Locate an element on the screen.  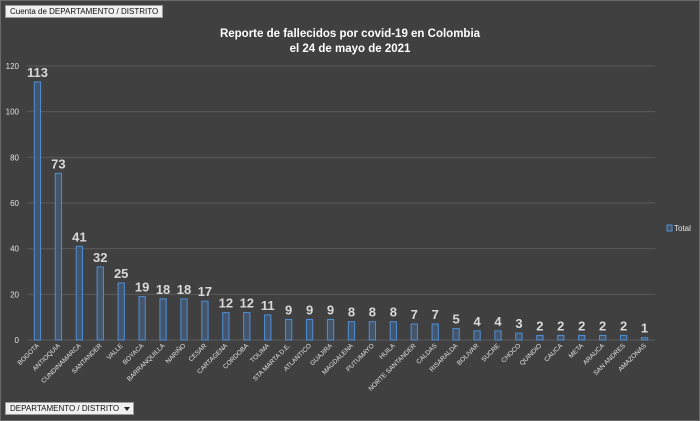
data-label: 11 is located at coordinates (268, 305).